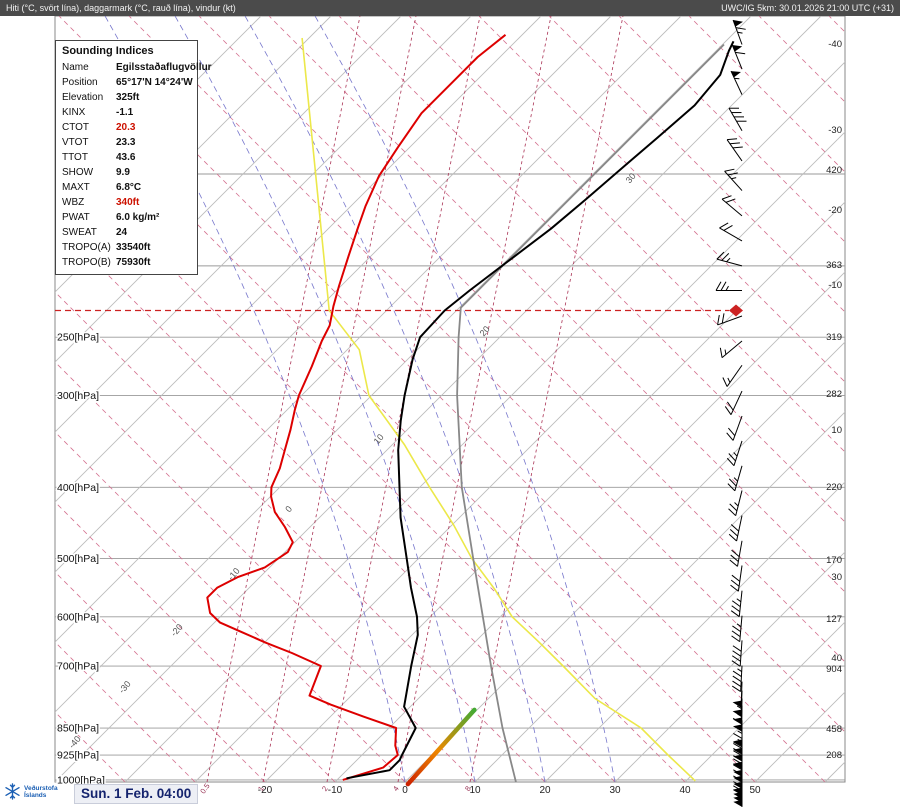 The image size is (900, 808). Describe the element at coordinates (126, 112) in the screenshot. I see `index-row: KINX -1.1` at that location.